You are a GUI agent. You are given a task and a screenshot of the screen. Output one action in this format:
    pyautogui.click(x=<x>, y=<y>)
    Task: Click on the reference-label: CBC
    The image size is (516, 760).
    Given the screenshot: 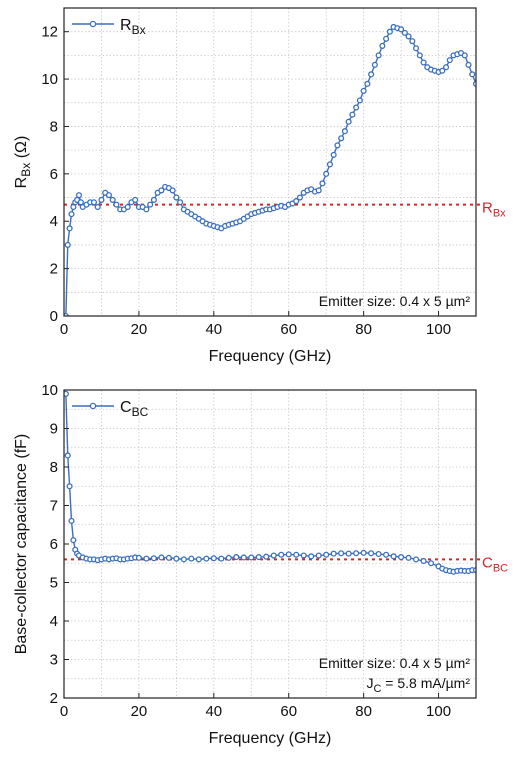 What is the action you would take?
    pyautogui.click(x=495, y=564)
    